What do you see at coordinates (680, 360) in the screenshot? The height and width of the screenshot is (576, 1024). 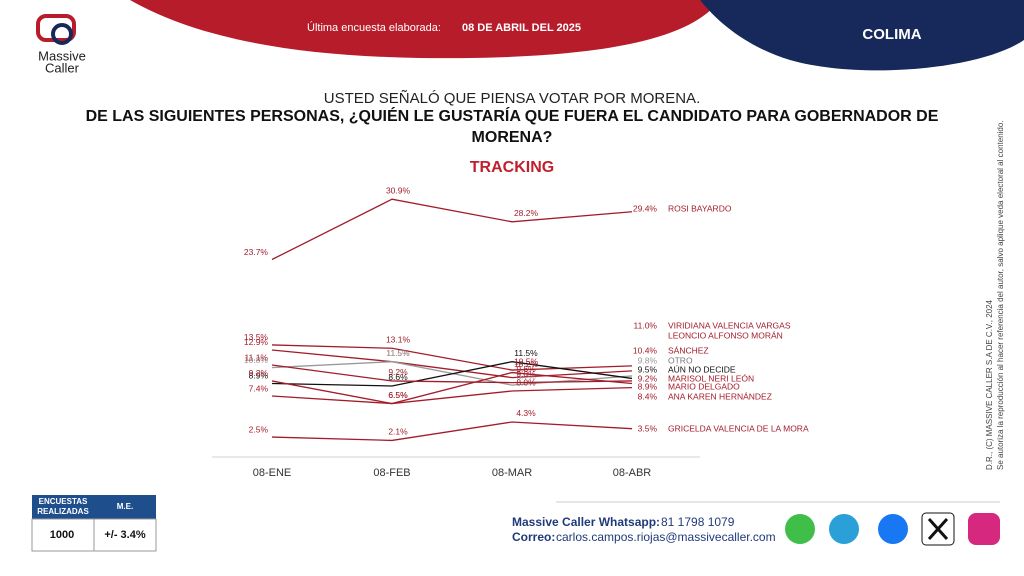 I see `series-name: OTRO` at bounding box center [680, 360].